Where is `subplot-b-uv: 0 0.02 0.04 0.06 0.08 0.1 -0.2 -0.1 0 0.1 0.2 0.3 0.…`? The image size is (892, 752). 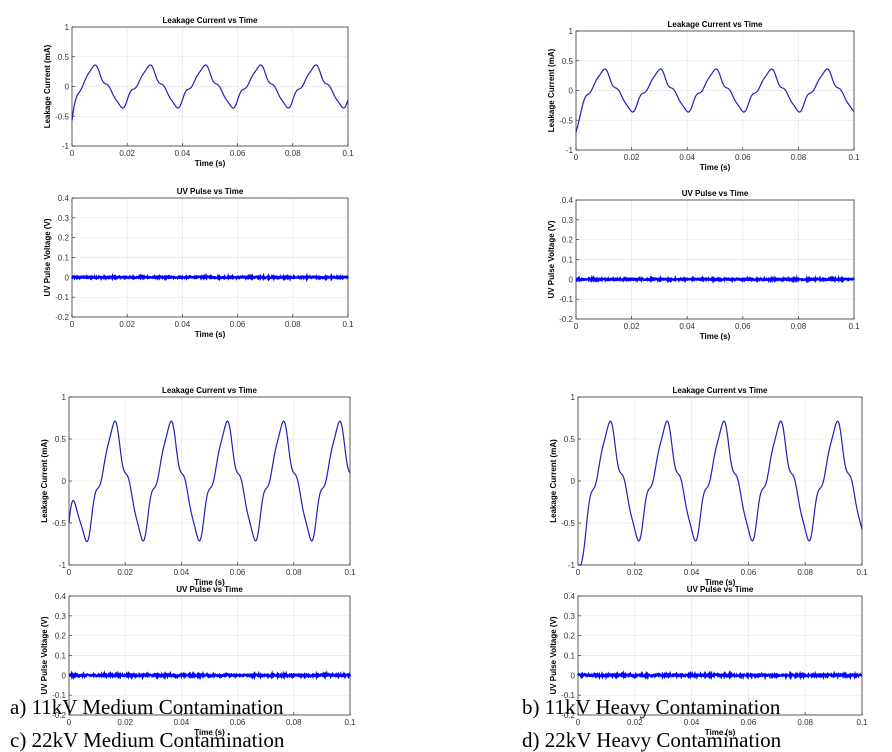 subplot-b-uv: 0 0.02 0.04 0.06 0.08 0.1 -0.2 -0.1 0 0.1 0.2 0.3 0.… is located at coordinates (703, 265).